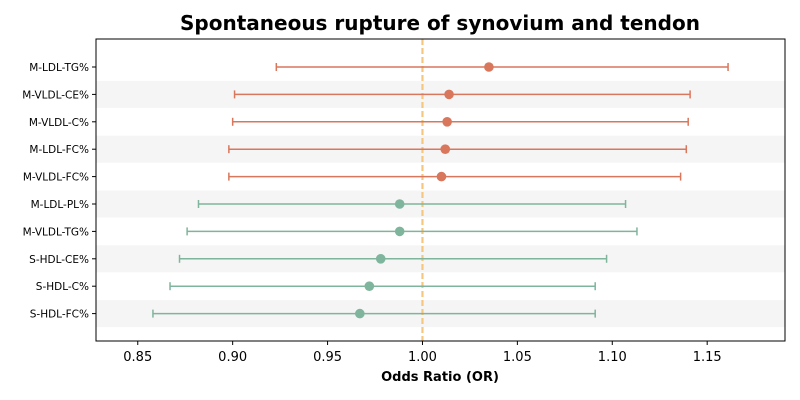 The height and width of the screenshot is (400, 800). What do you see at coordinates (59, 68) in the screenshot?
I see `y-tick-label: M-LDL-TG%` at bounding box center [59, 68].